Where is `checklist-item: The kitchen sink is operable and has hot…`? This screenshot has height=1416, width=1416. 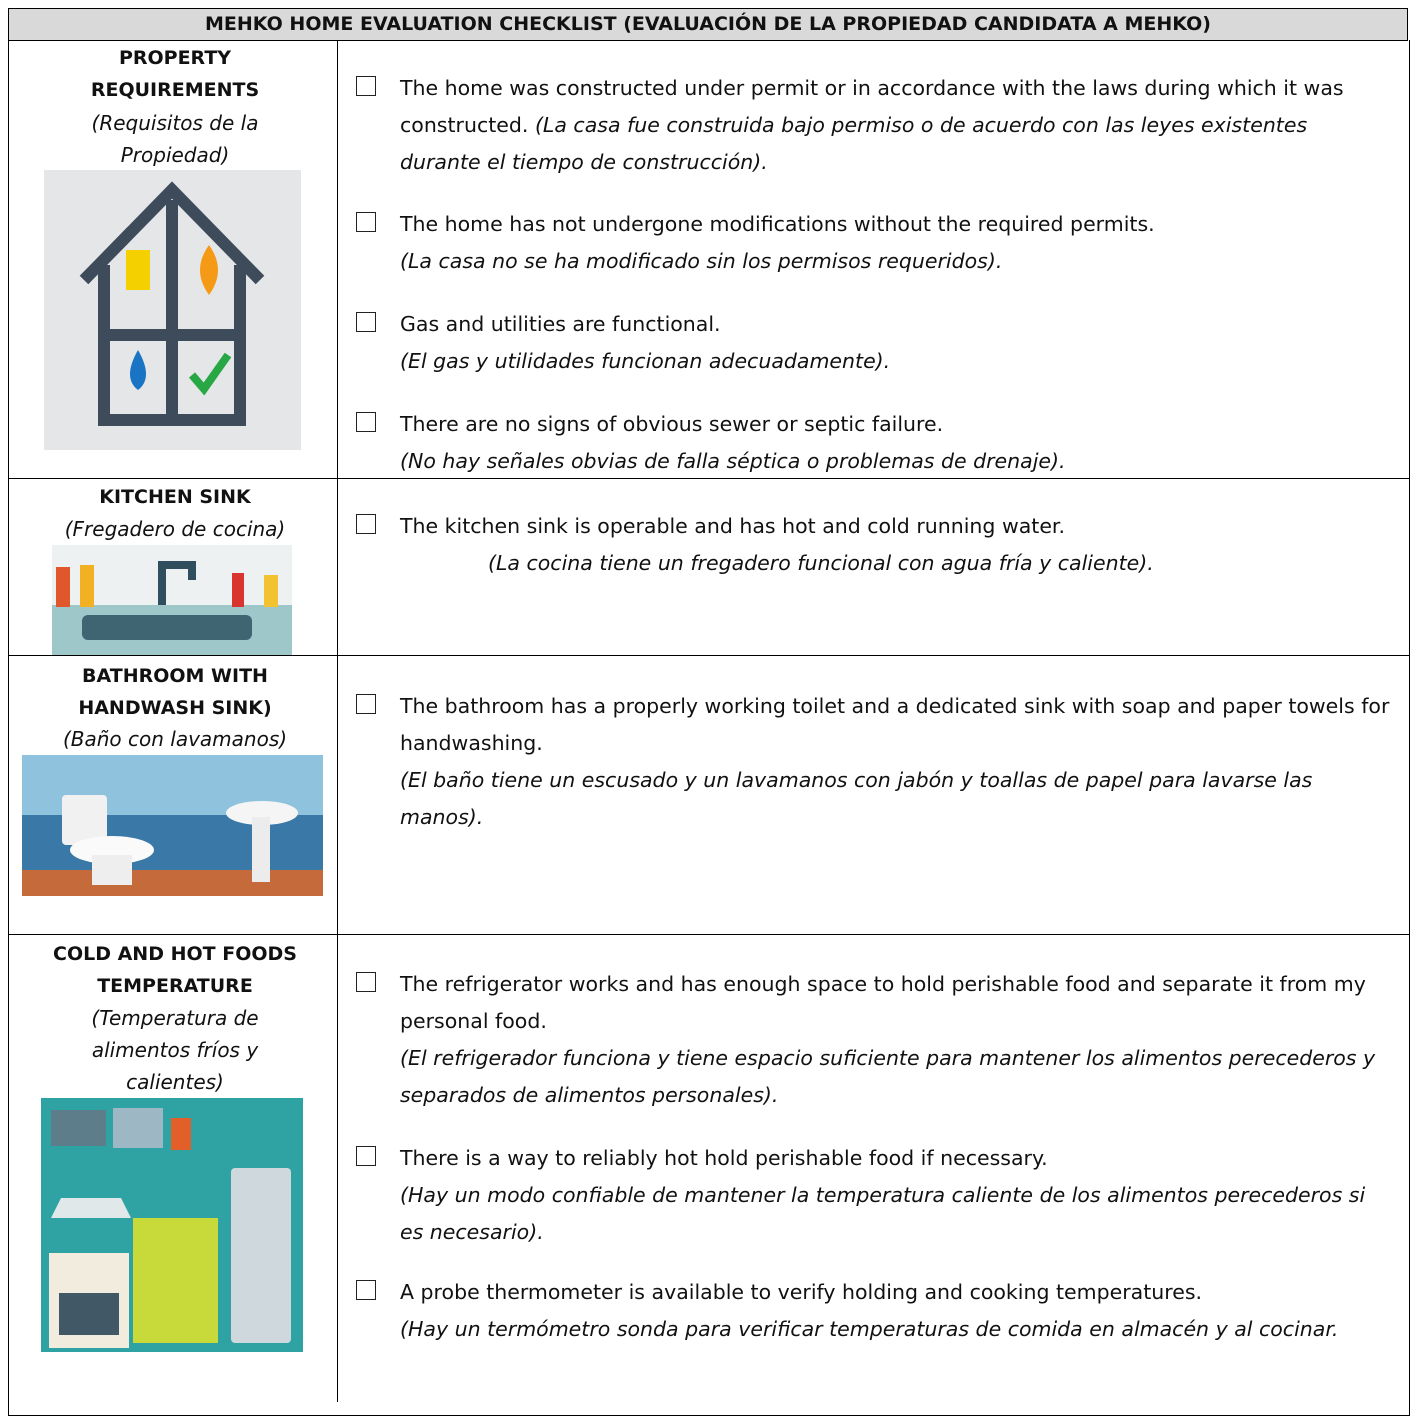
checklist-item: The kitchen sink is operable and has hot… is located at coordinates (873, 545).